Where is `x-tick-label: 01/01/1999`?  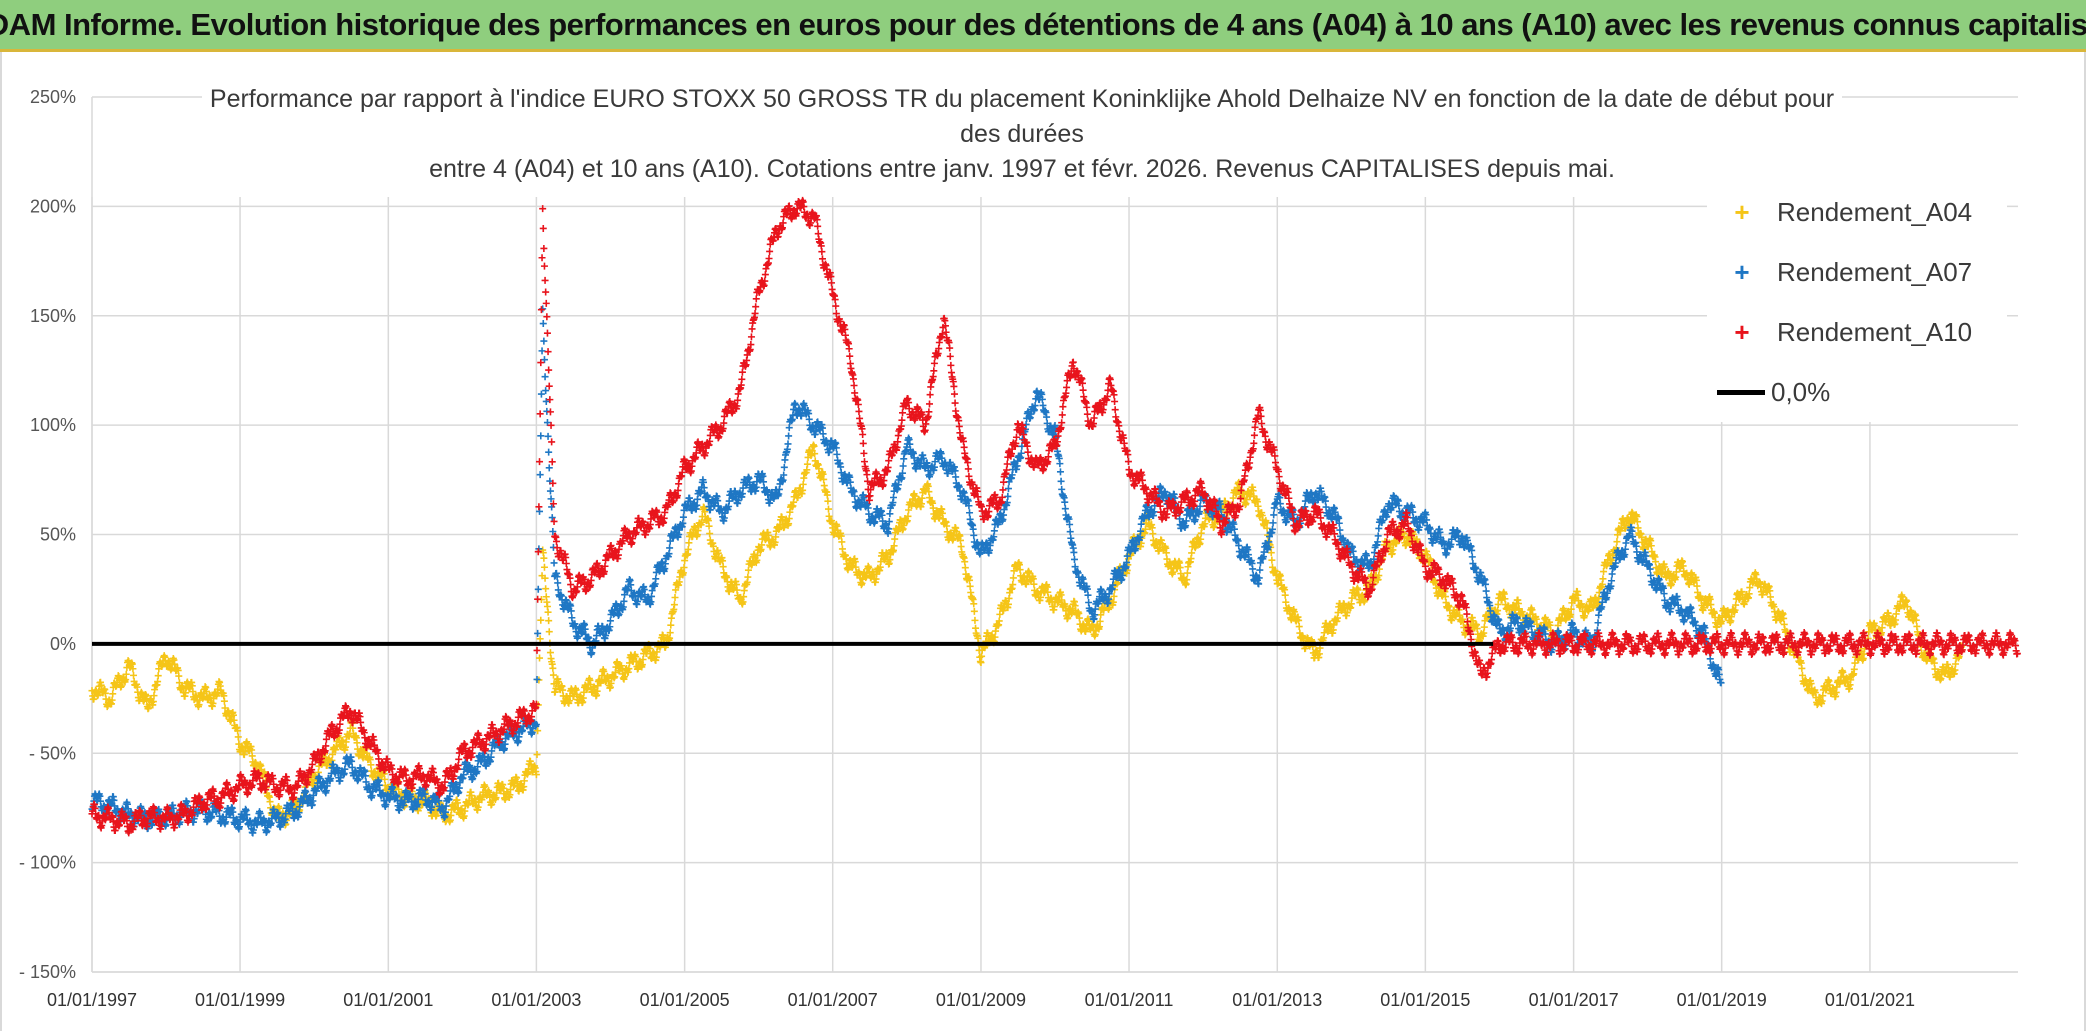 x-tick-label: 01/01/1999 is located at coordinates (240, 1000).